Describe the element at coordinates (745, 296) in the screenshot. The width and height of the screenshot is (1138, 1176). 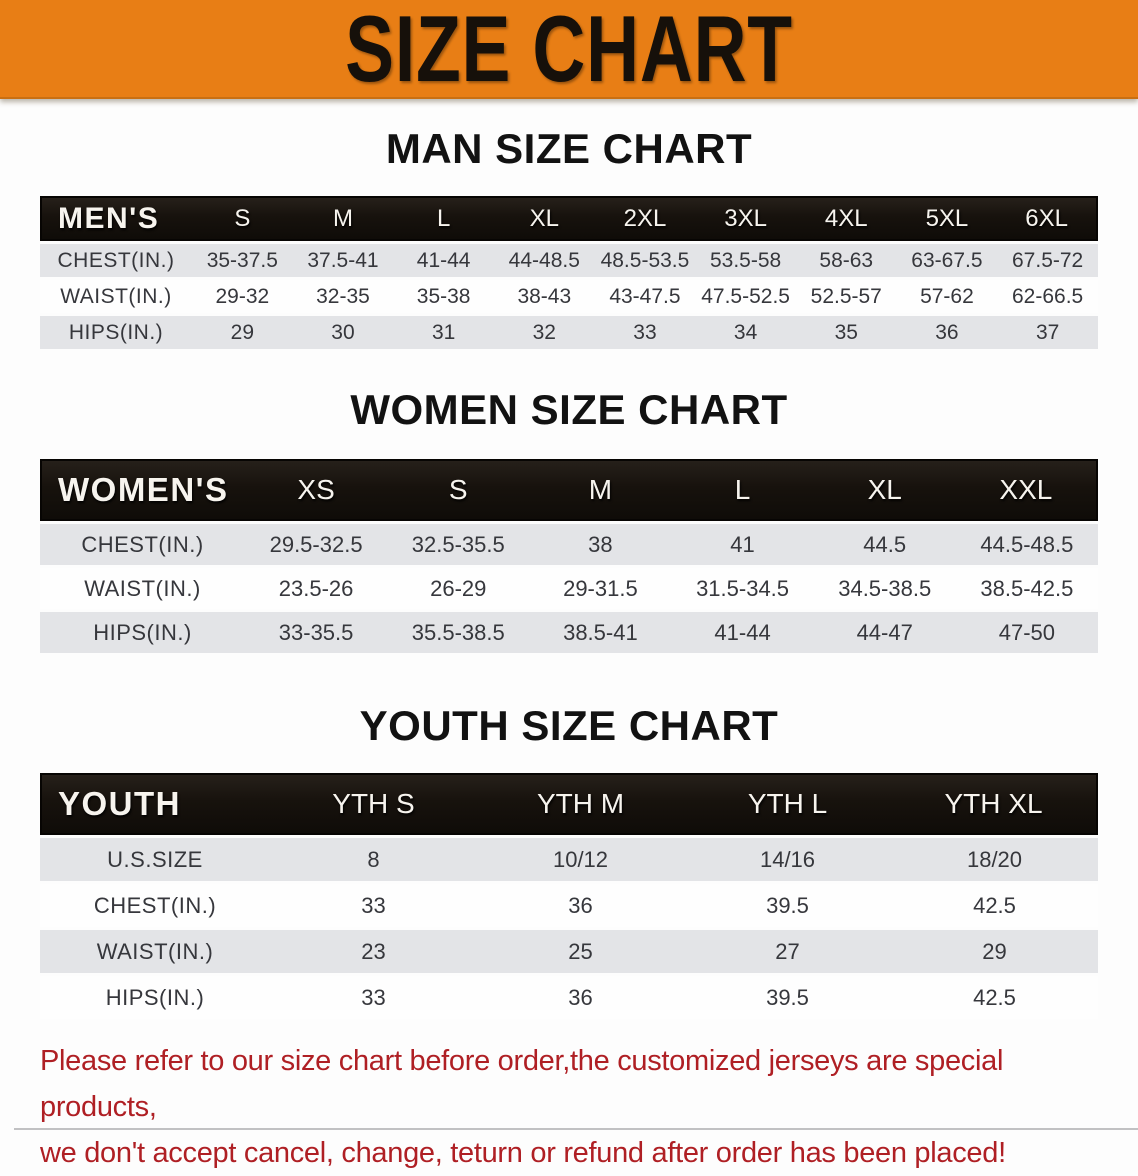
I see `value-cell: 47.5-52.5` at that location.